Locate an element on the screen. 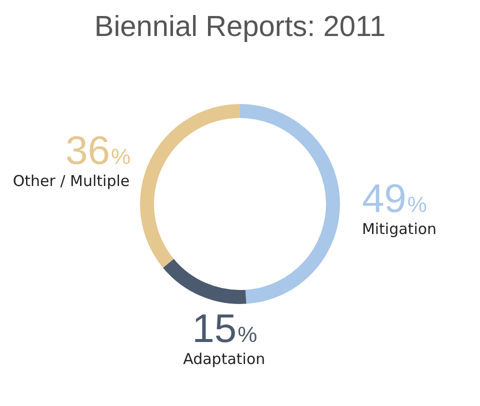 Image resolution: width=480 pixels, height=406 pixels. data-label: 49% is located at coordinates (394, 199).